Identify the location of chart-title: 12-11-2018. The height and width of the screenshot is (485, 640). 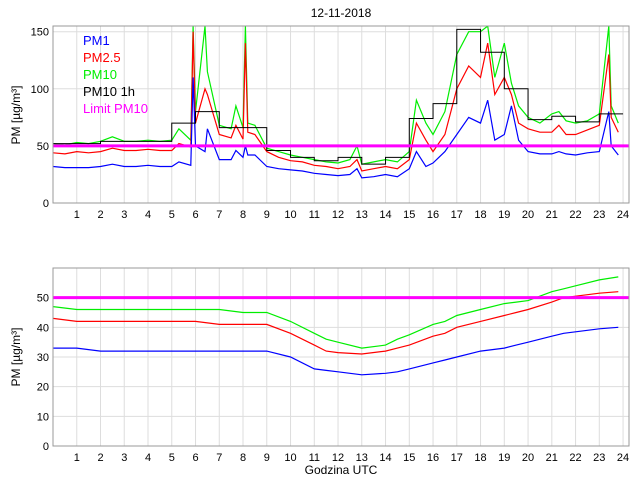
(341, 13).